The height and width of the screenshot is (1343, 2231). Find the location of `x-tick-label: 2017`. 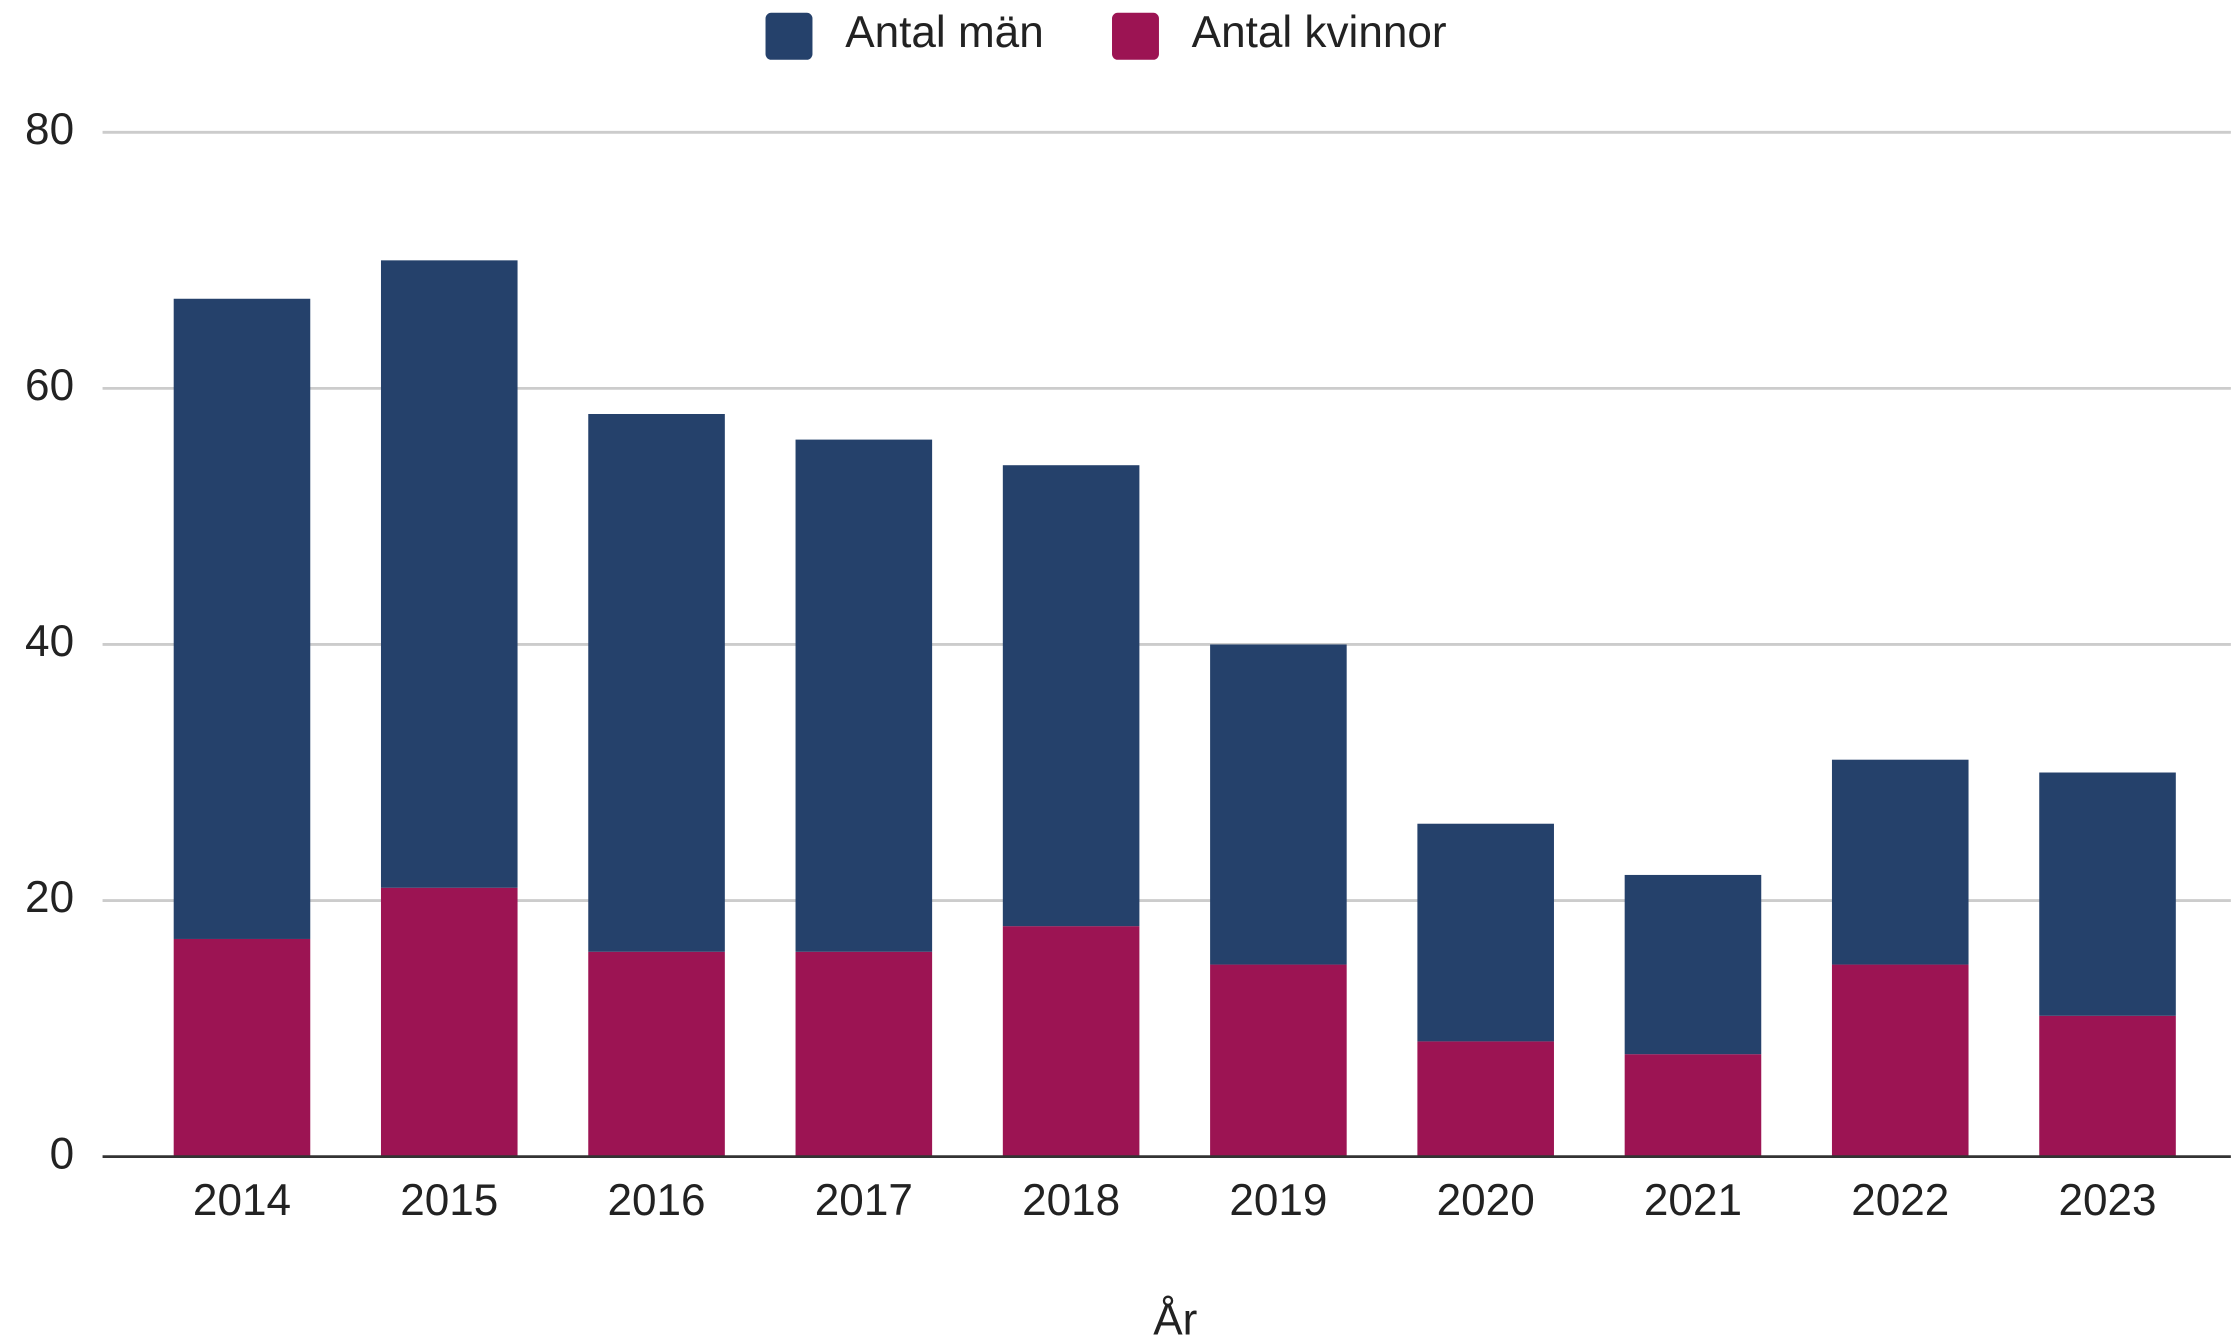

x-tick-label: 2017 is located at coordinates (864, 1200).